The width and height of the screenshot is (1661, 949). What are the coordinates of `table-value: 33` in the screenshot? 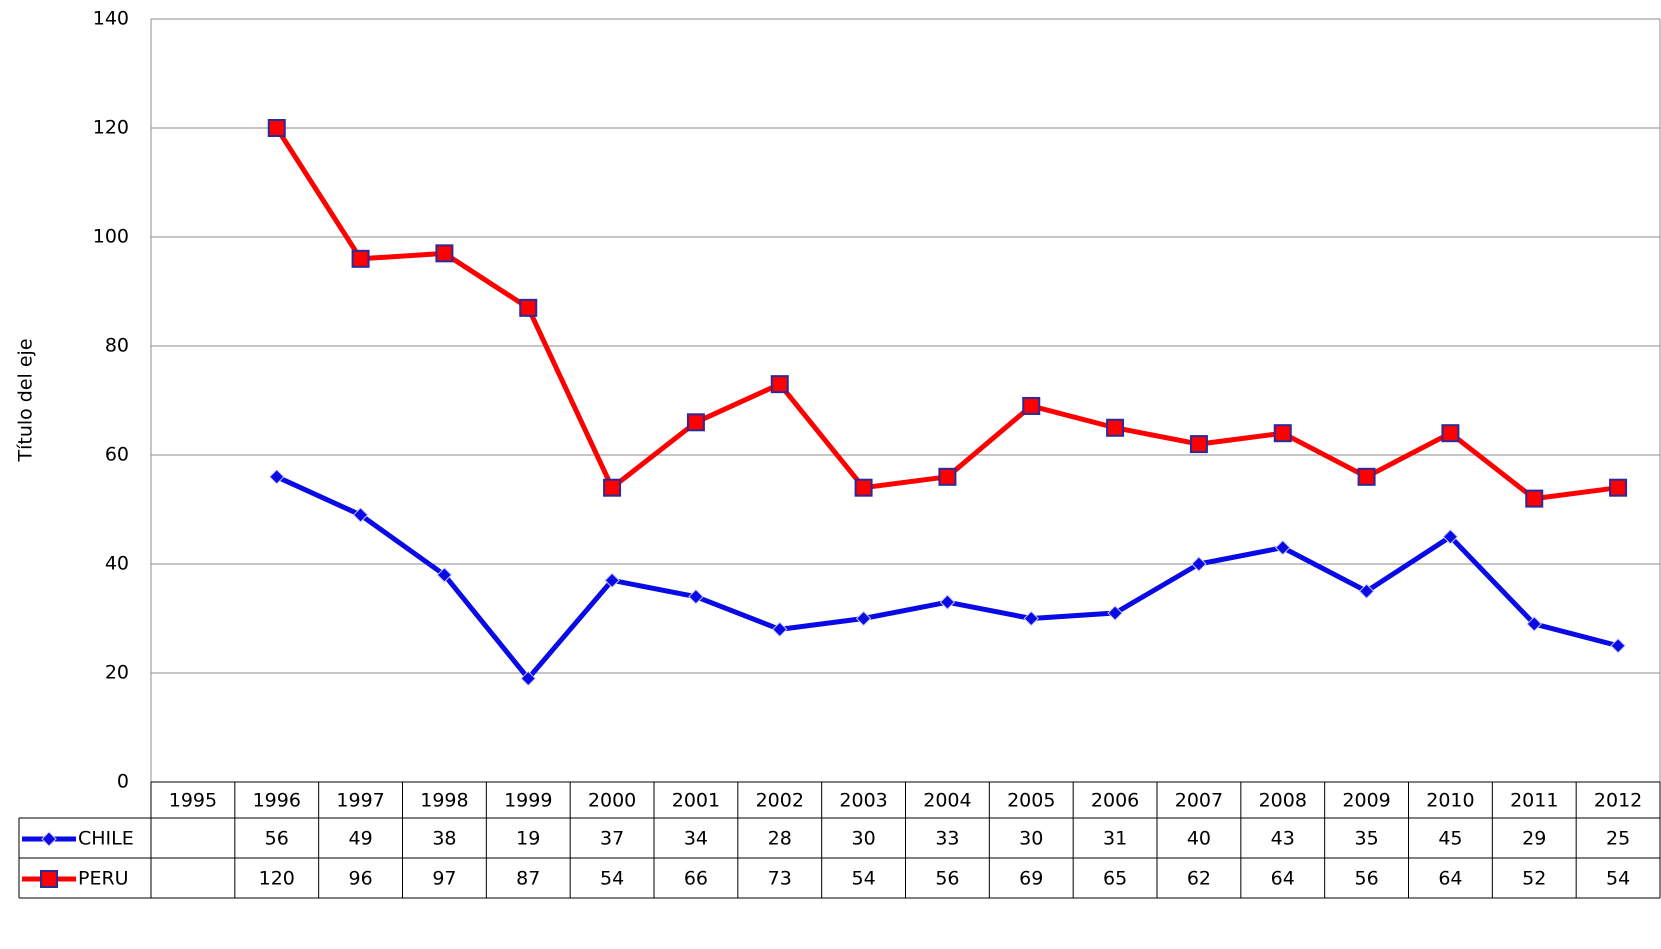 It's located at (947, 839).